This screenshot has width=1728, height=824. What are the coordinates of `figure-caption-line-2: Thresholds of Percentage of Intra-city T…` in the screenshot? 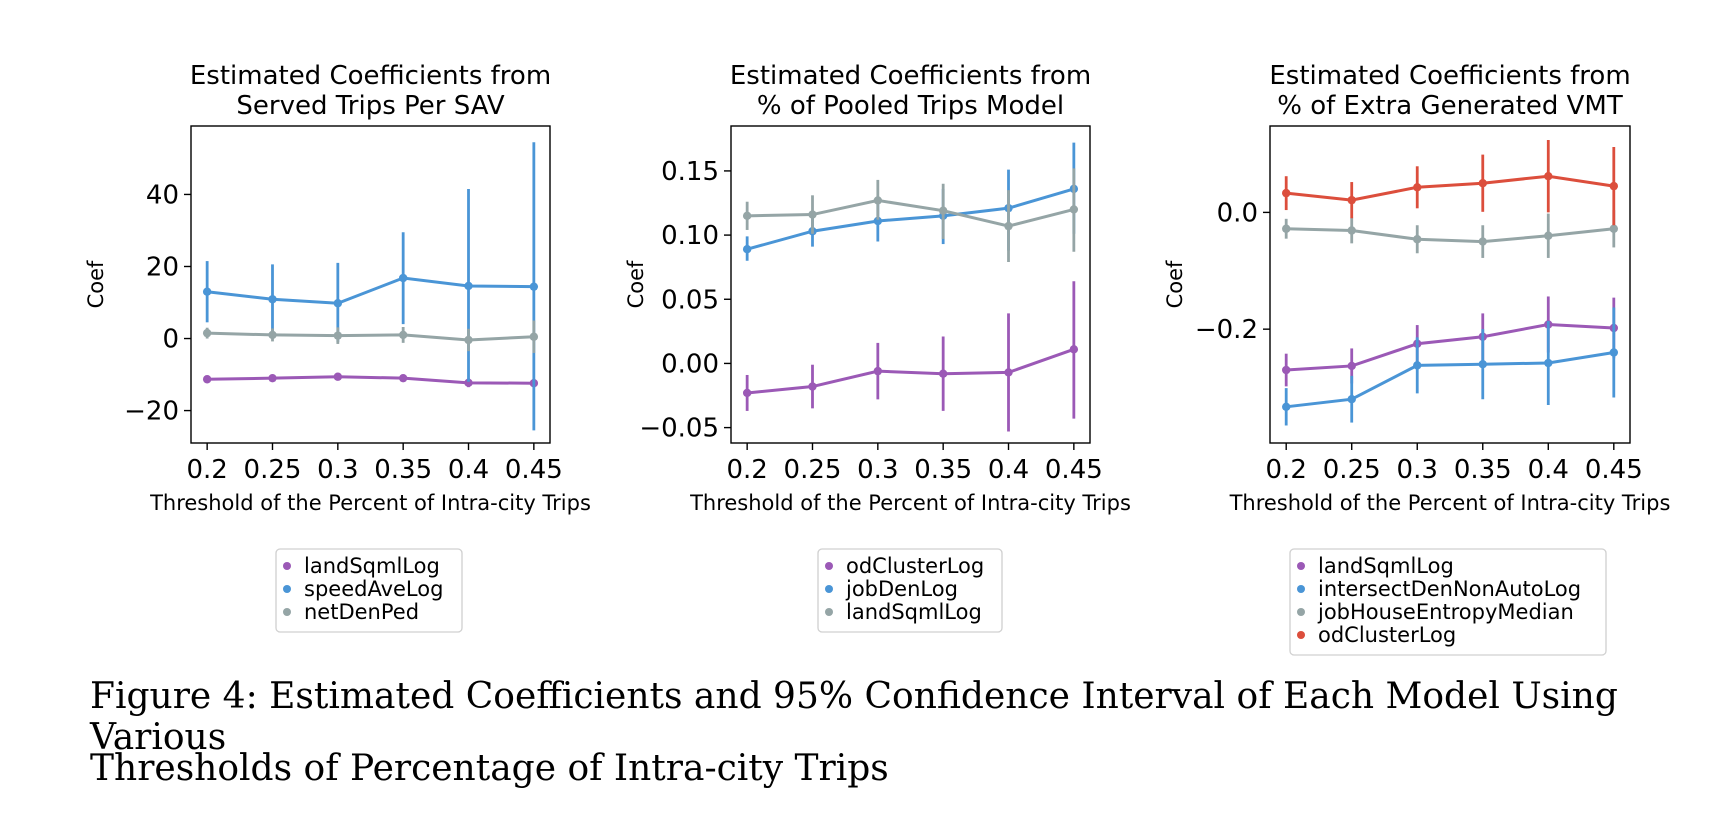 It's located at (489, 768).